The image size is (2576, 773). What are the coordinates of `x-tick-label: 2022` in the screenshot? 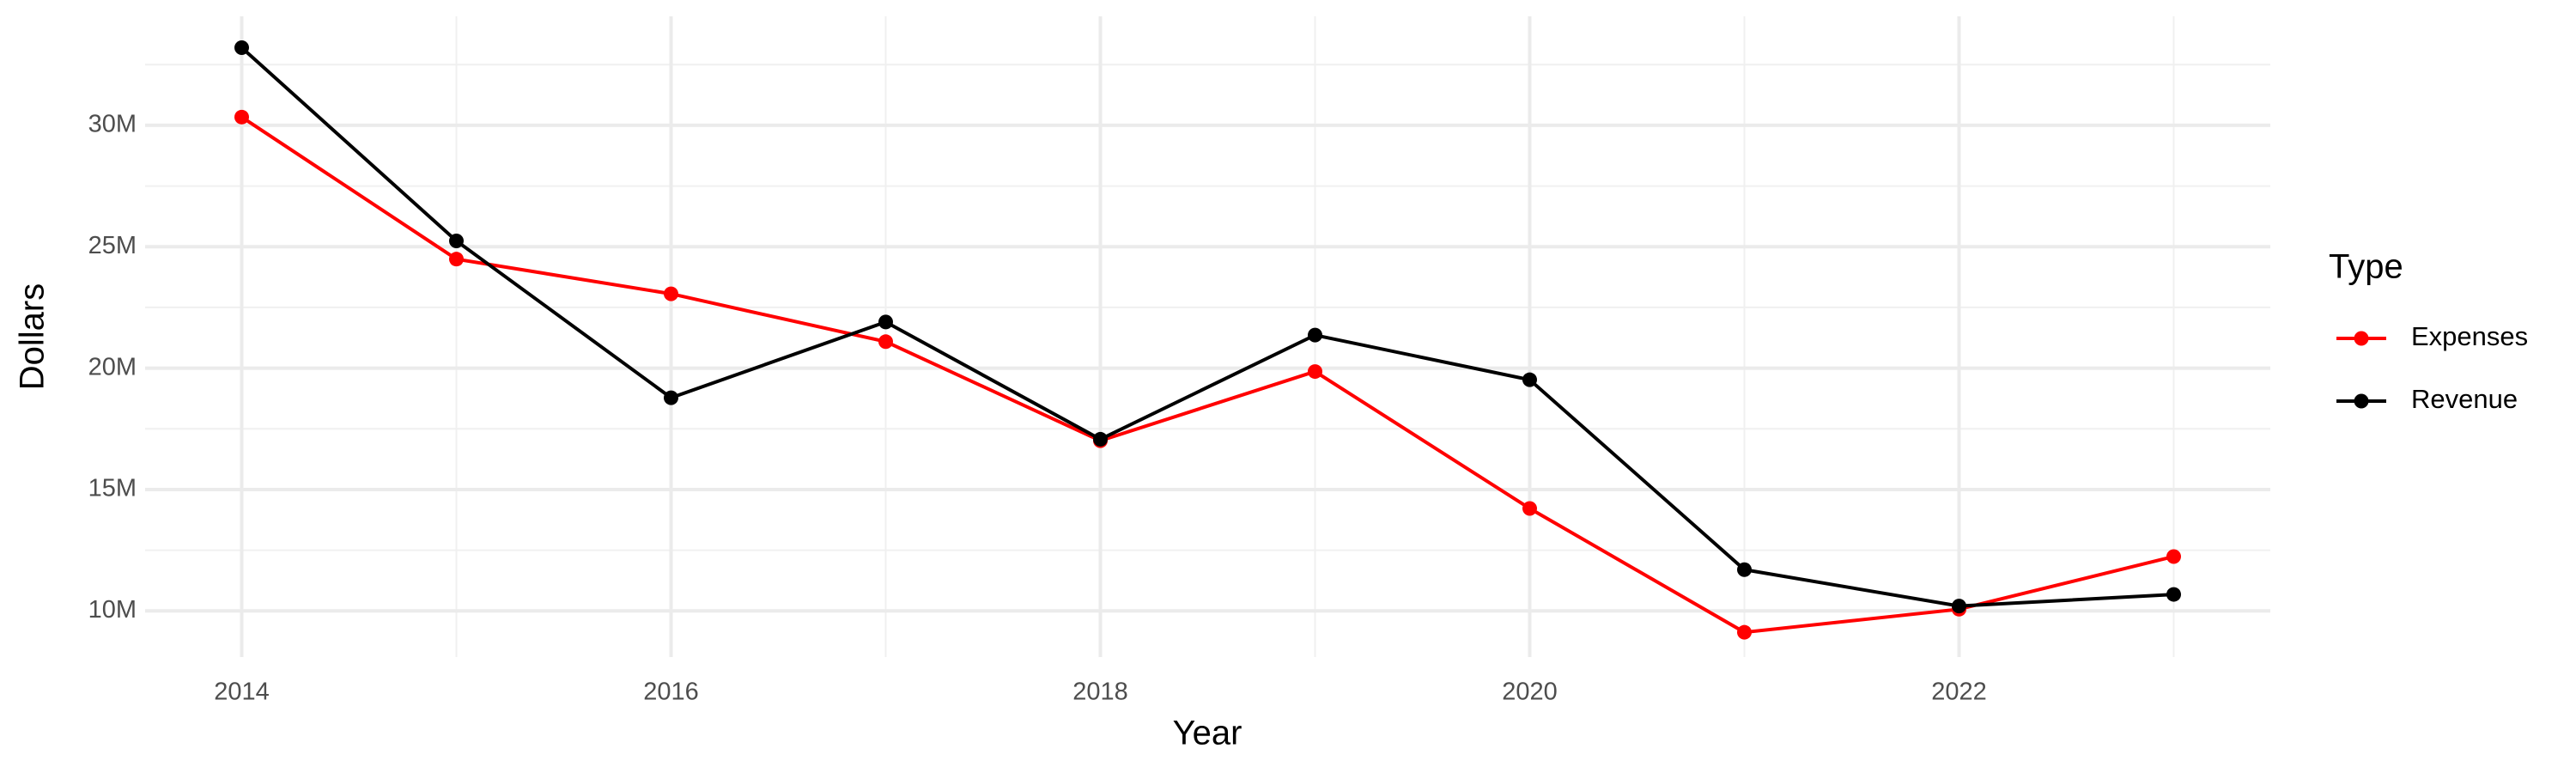 It's located at (1959, 692).